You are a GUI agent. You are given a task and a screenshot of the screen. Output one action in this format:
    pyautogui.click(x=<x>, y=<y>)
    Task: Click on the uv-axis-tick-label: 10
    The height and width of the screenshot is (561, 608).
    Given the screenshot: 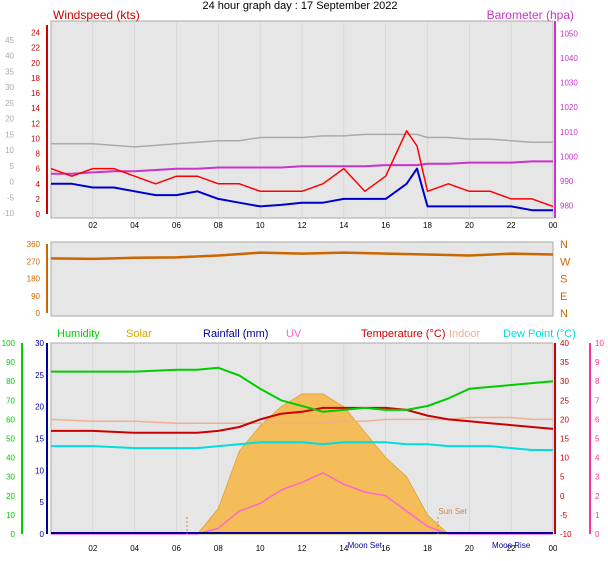 What is the action you would take?
    pyautogui.click(x=599, y=343)
    